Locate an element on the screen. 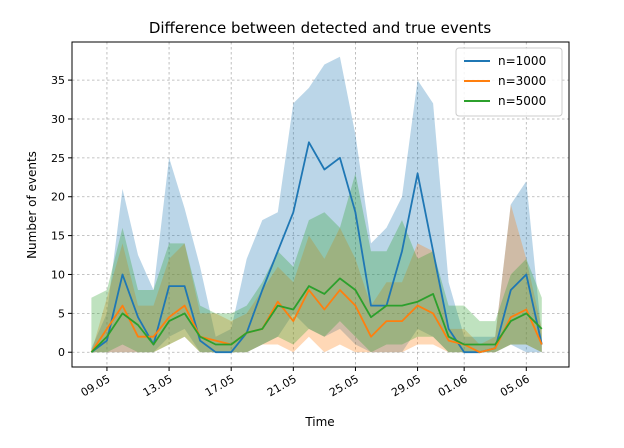 This screenshot has width=624, height=448. line-n5000 is located at coordinates (316, 315).